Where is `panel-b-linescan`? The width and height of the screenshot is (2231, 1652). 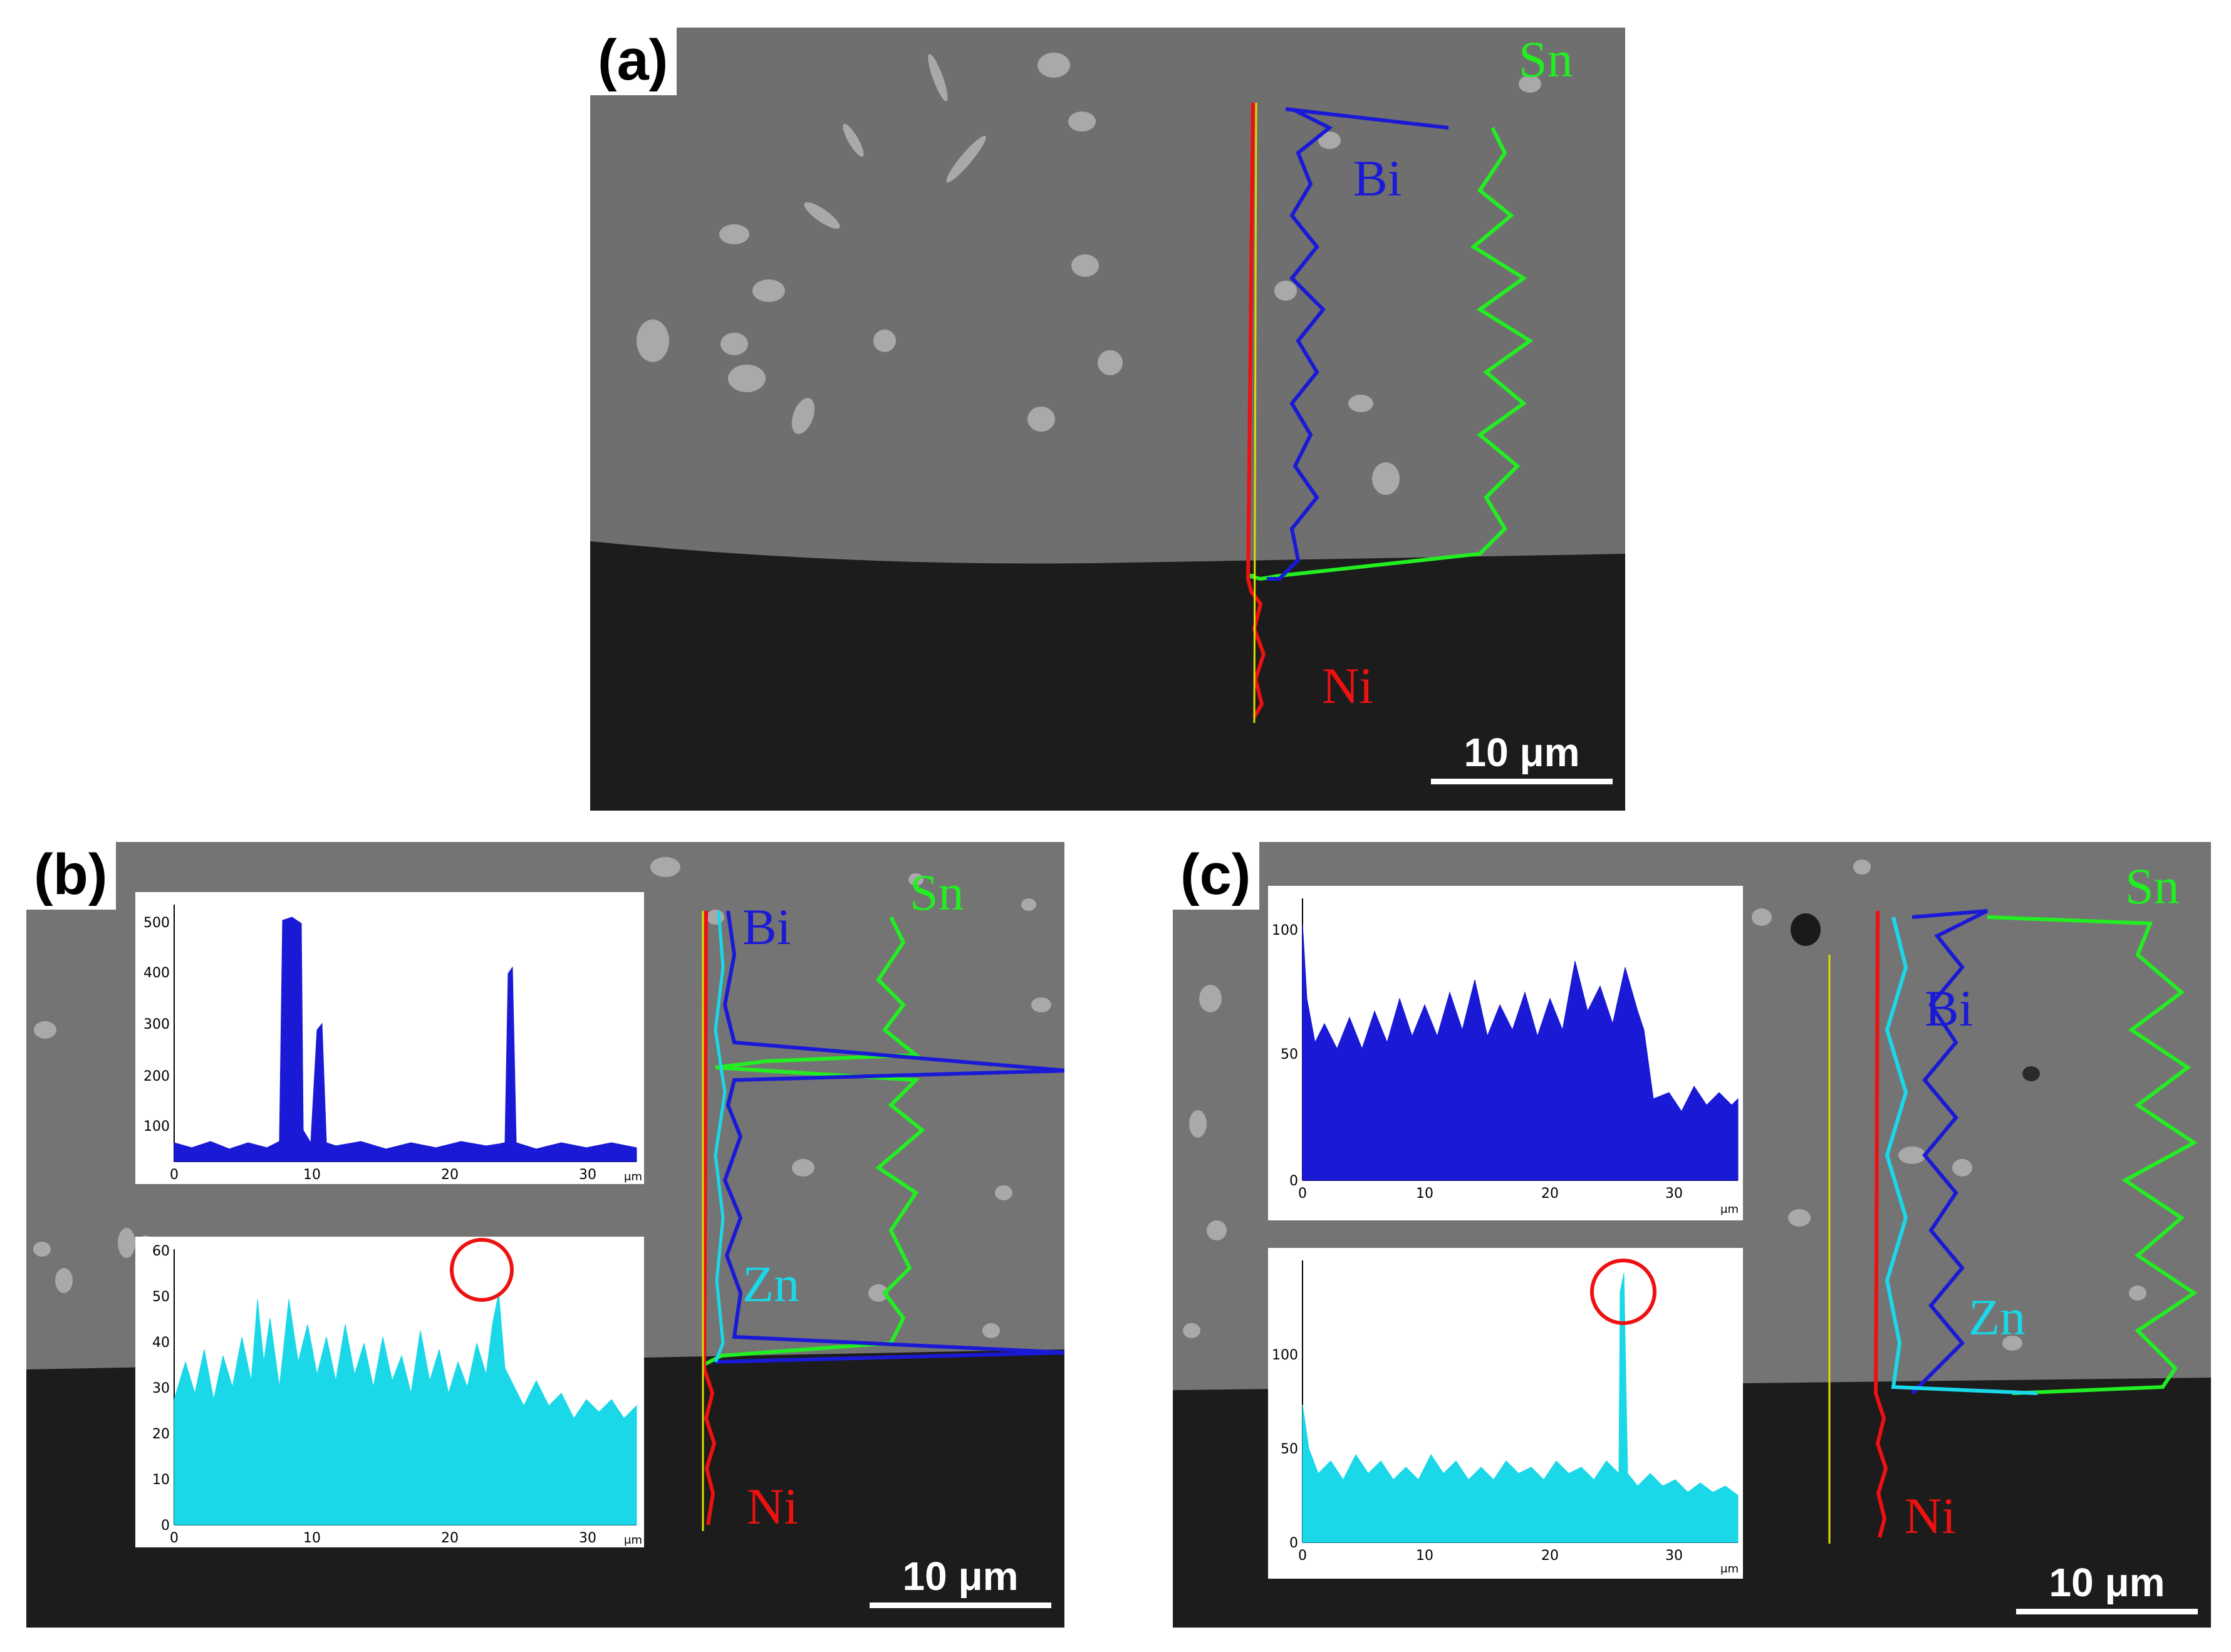 panel-b-linescan is located at coordinates (883, 1220).